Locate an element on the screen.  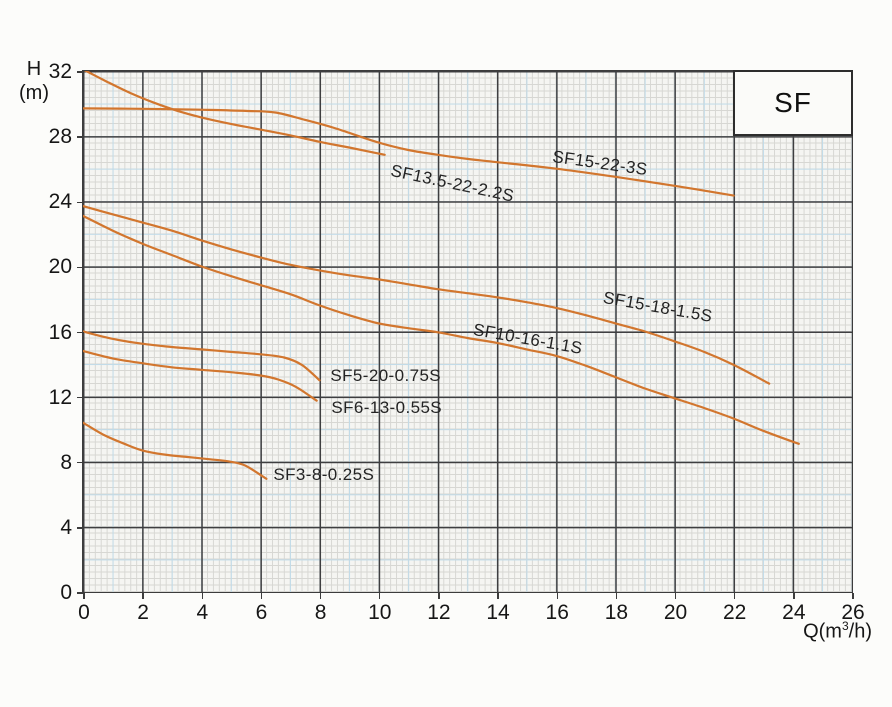
pump-curve-SF3-8-0.25S is located at coordinates (175, 451).